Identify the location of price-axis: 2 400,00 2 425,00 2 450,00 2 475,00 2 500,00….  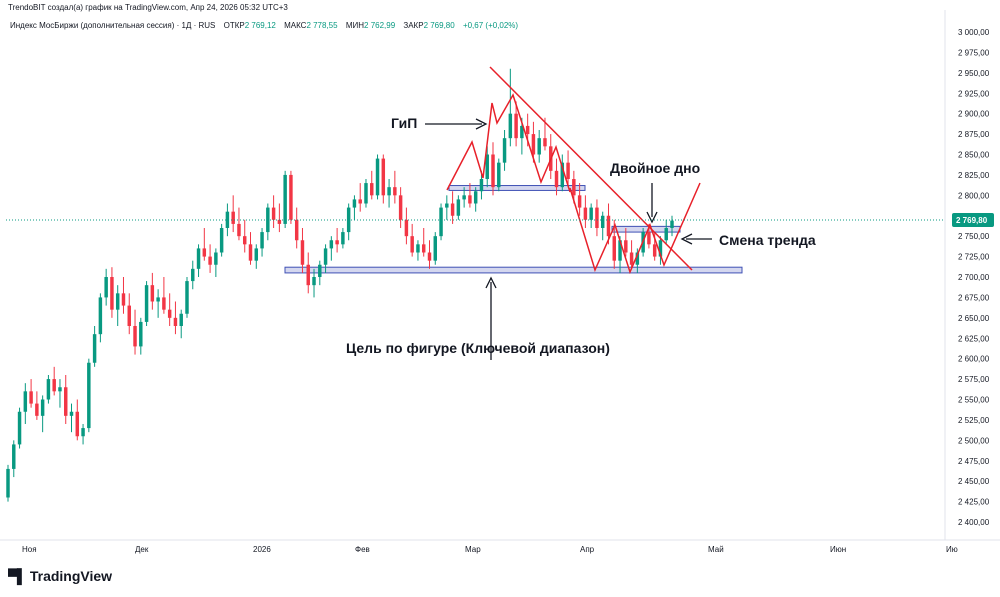
(974, 277).